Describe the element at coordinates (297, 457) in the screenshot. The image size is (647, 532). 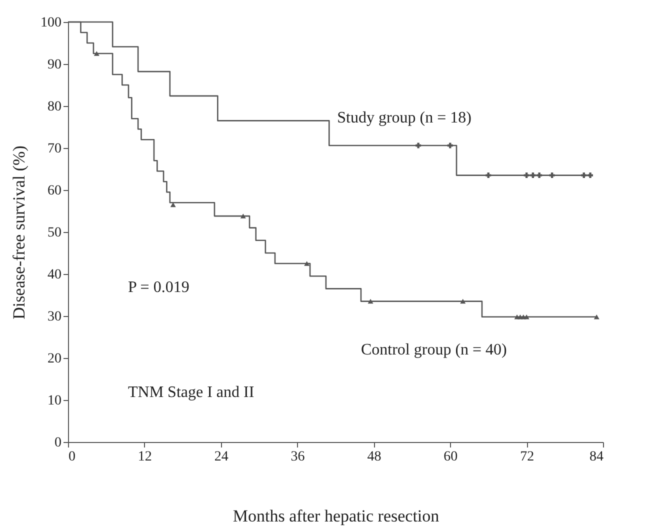
I see `x-tick-label: 36` at that location.